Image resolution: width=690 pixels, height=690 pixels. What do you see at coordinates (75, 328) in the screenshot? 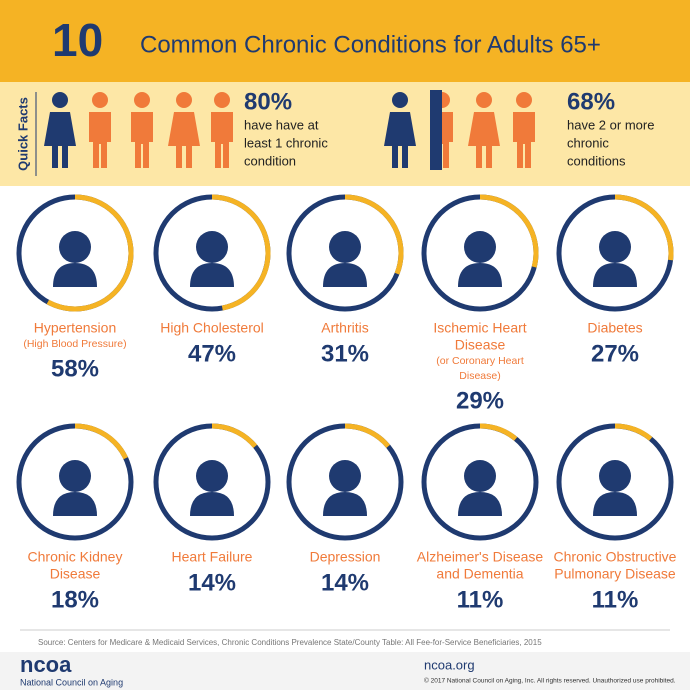
I see `condition-name: Hypertension` at bounding box center [75, 328].